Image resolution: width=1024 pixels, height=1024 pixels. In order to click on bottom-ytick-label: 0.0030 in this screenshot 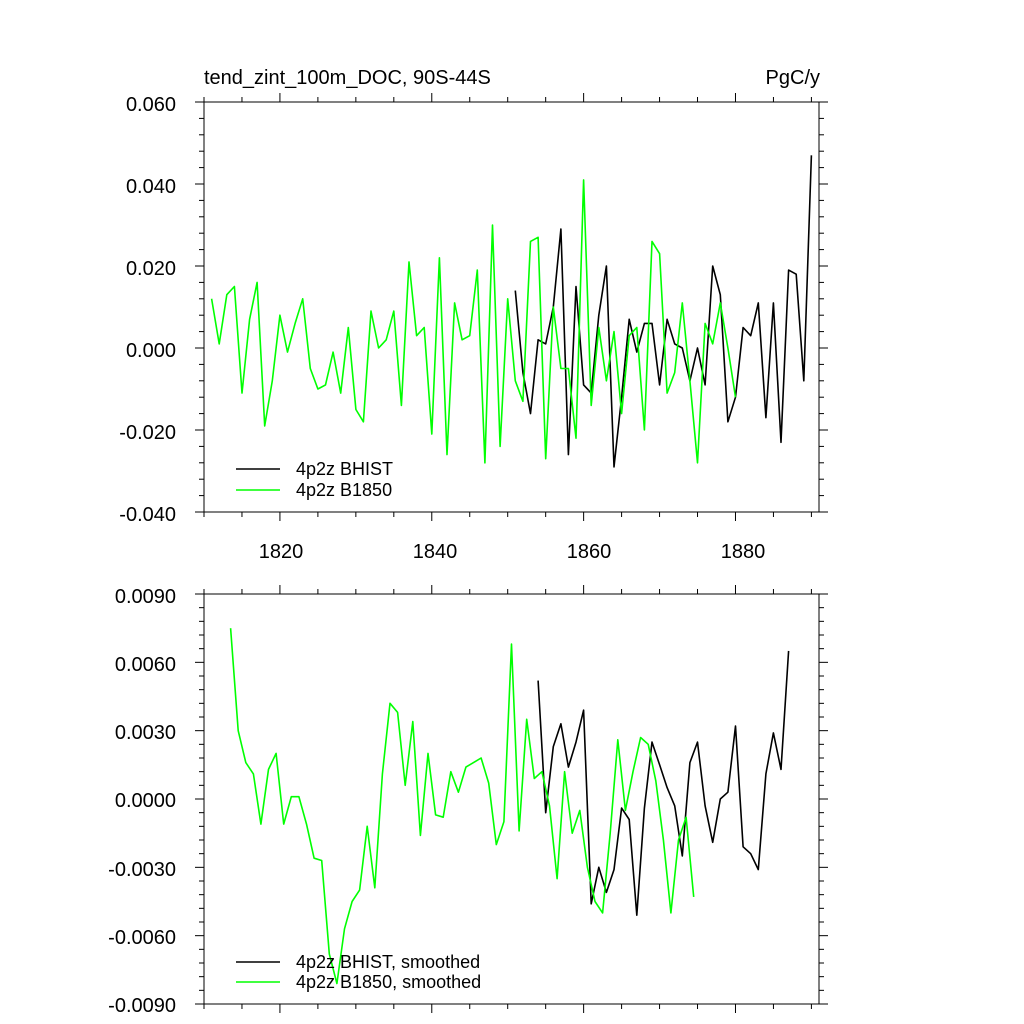, I will do `click(145, 733)`.